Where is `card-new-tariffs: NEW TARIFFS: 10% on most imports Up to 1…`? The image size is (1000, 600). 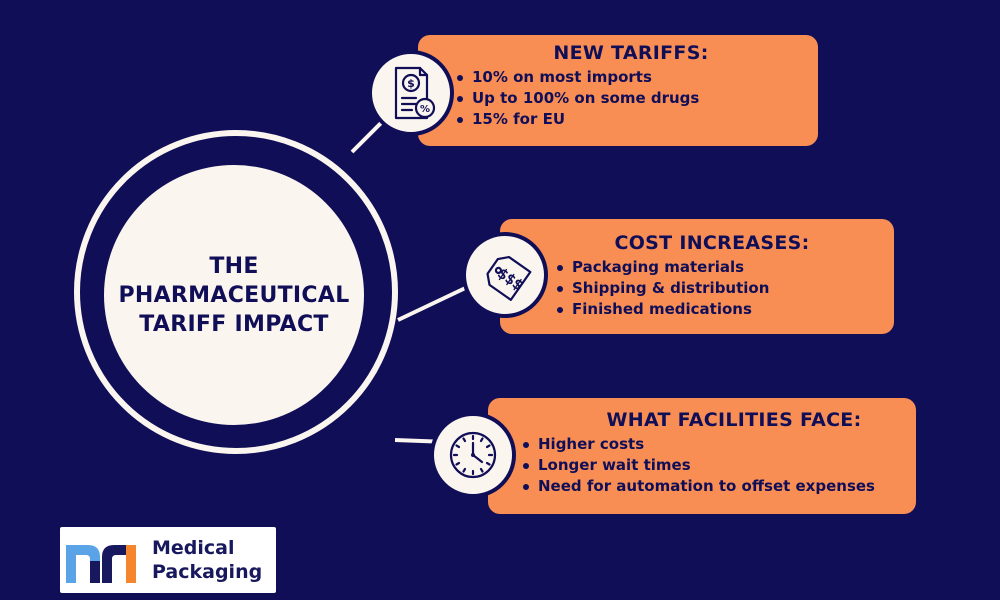
card-new-tariffs: NEW TARIFFS: 10% on most imports Up to 1… is located at coordinates (618, 90).